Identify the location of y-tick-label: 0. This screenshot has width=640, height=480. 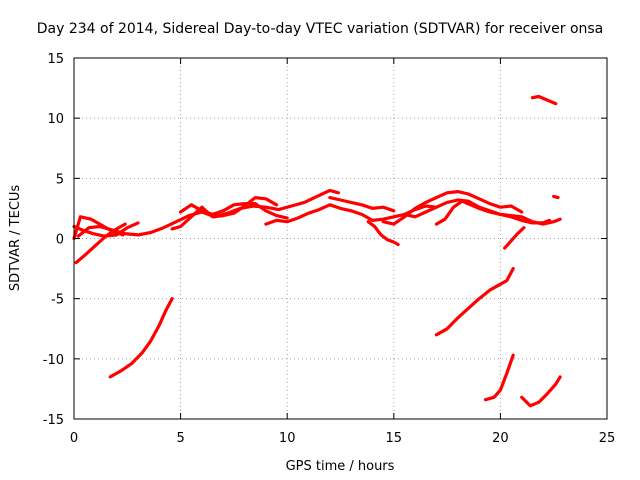
(60, 240).